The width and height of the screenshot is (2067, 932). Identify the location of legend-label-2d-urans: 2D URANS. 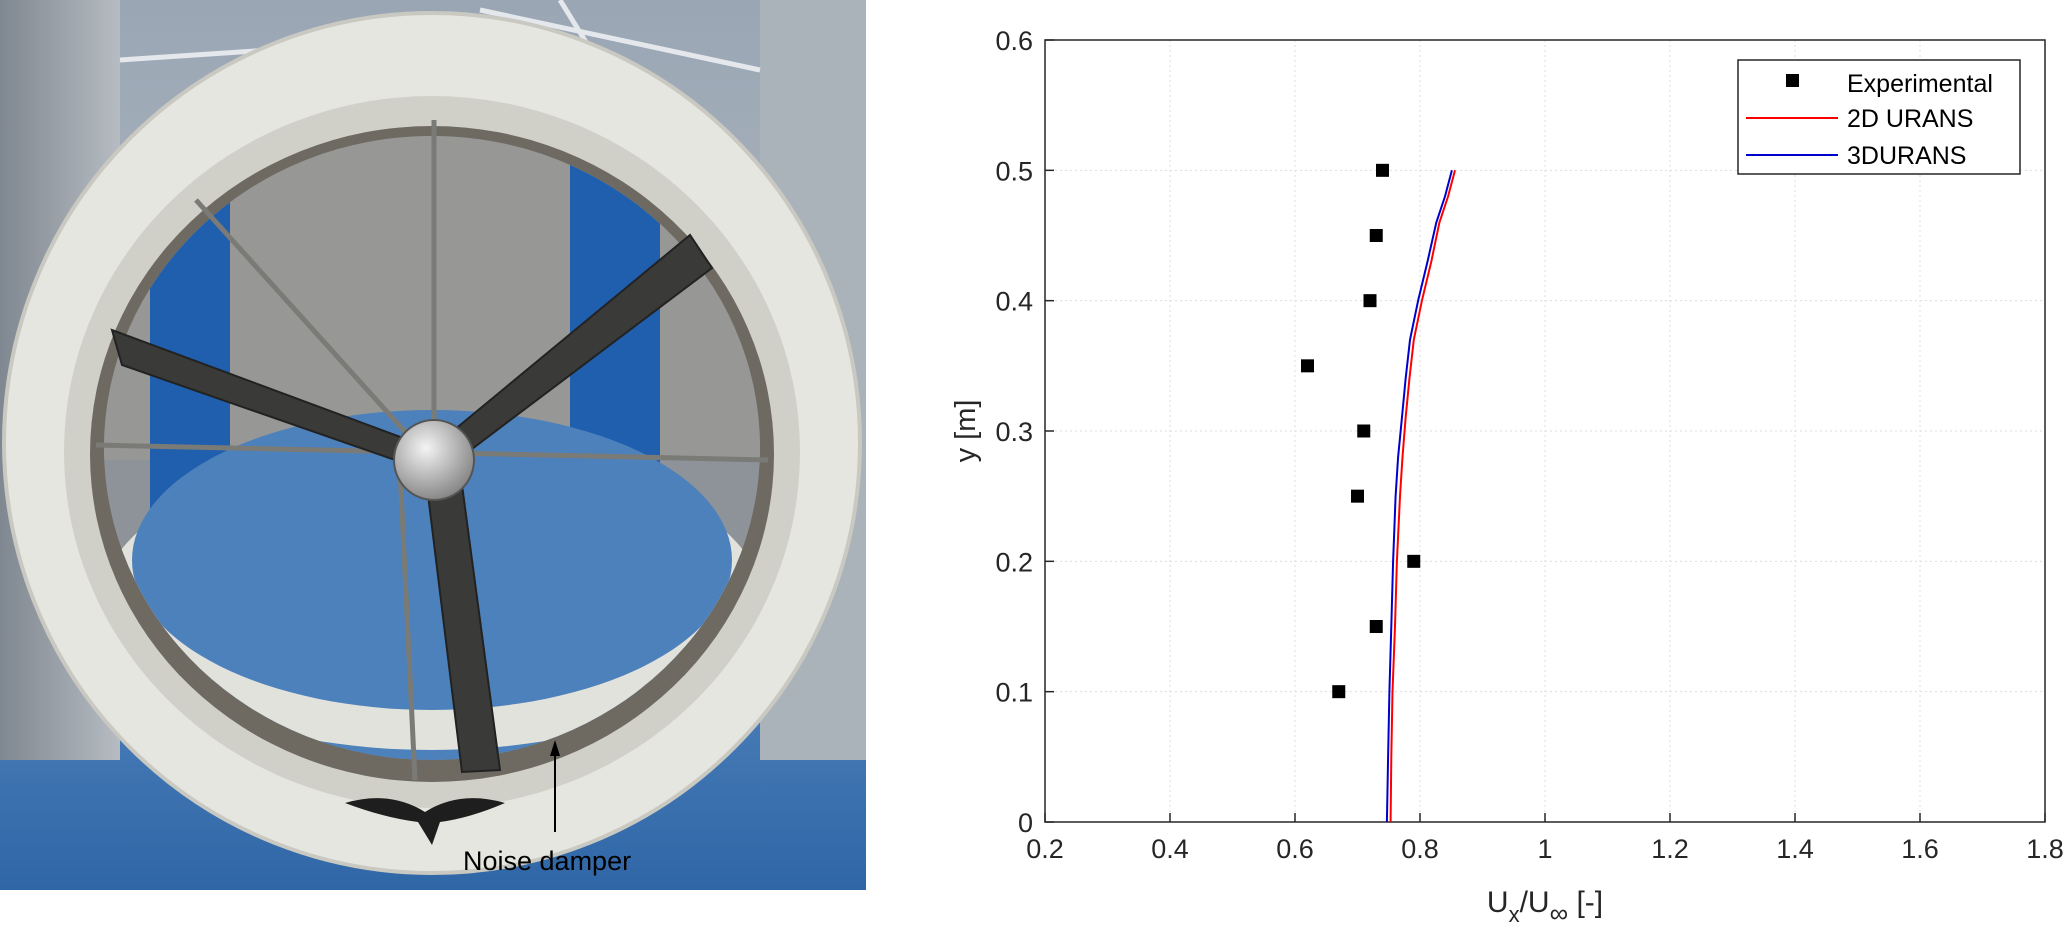
(1910, 119).